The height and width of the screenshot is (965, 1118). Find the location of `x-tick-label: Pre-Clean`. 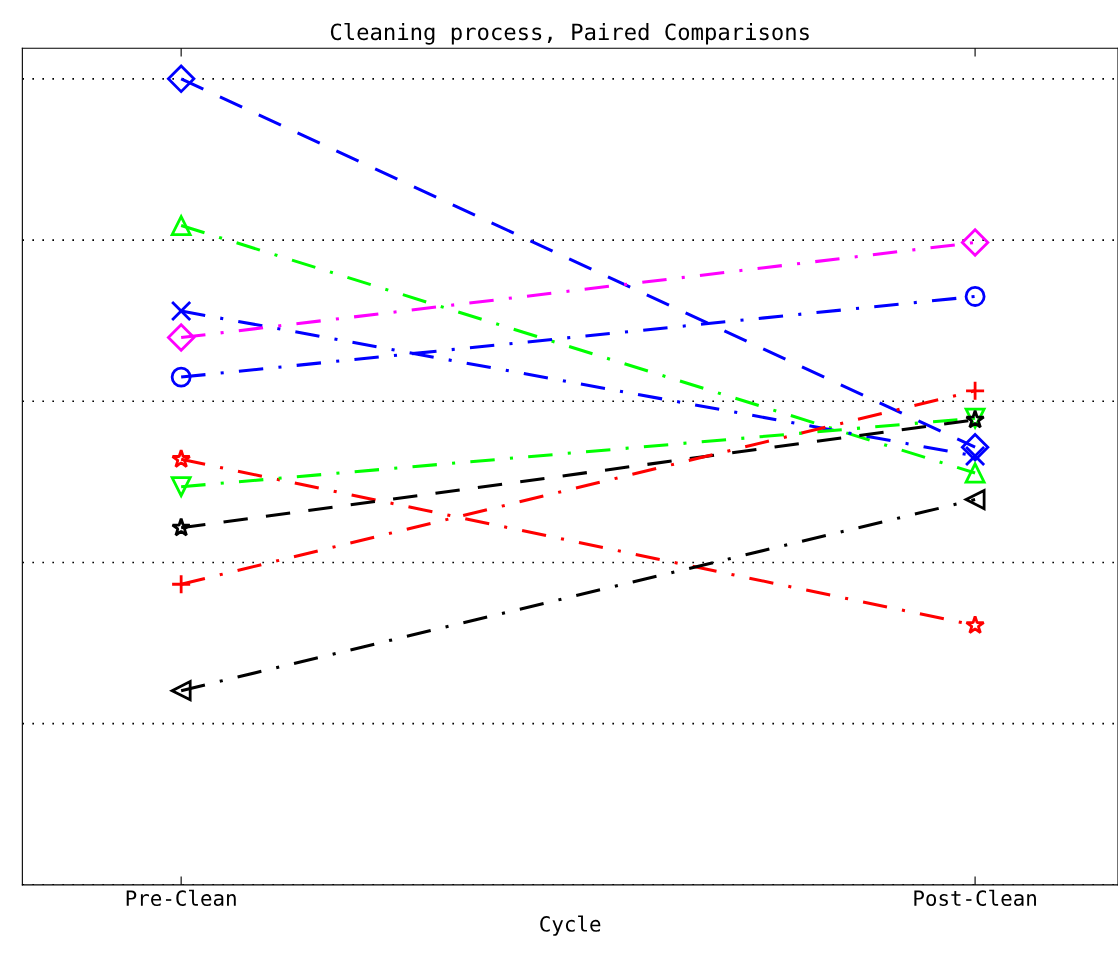

x-tick-label: Pre-Clean is located at coordinates (181, 897).